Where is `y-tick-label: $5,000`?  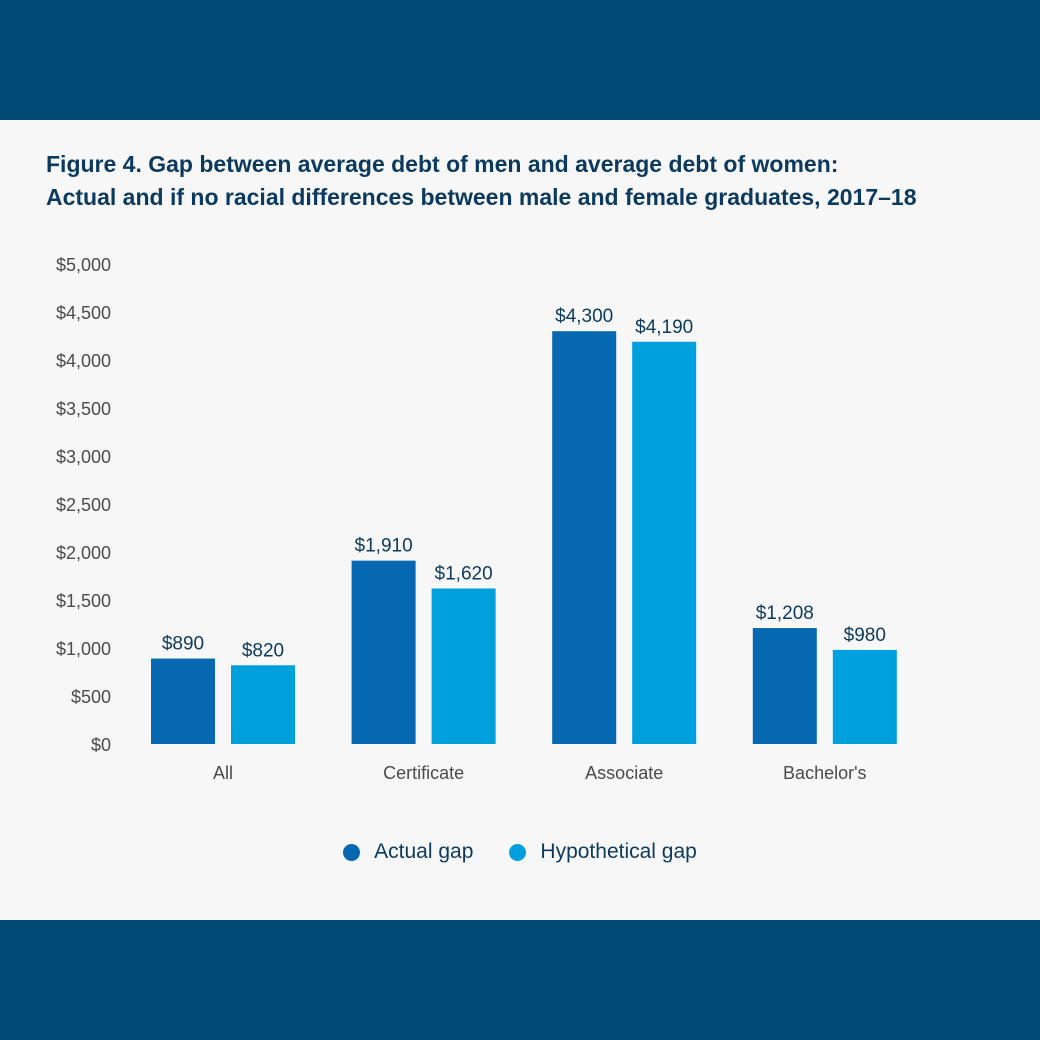
y-tick-label: $5,000 is located at coordinates (83, 265).